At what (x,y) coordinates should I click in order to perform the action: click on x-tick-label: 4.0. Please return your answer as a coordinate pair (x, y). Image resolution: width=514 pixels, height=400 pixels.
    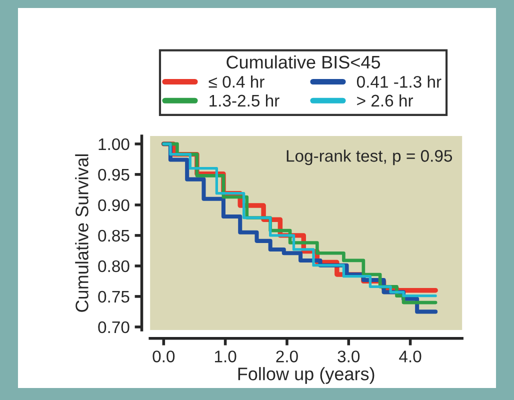
    Looking at the image, I should click on (410, 356).